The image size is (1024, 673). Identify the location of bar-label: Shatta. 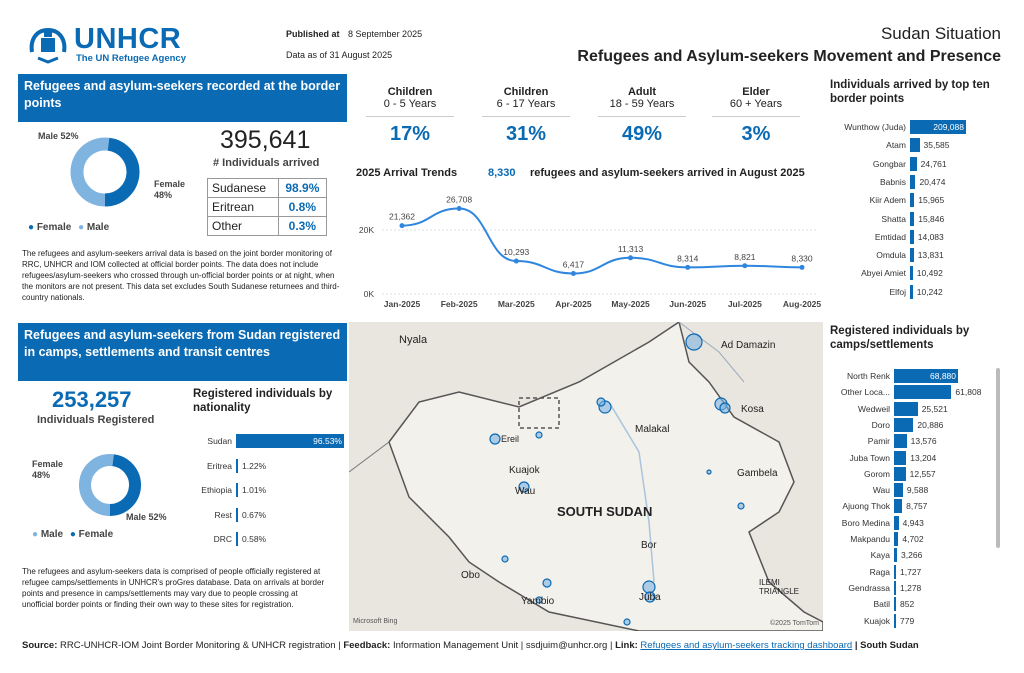
(893, 218).